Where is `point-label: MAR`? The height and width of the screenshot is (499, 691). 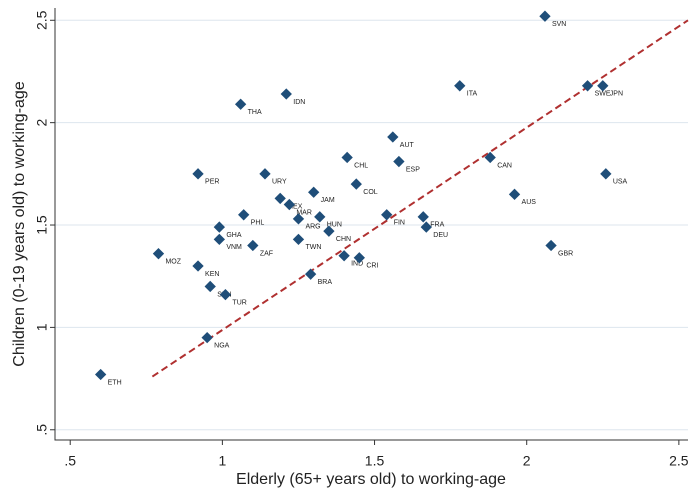
point-label: MAR is located at coordinates (304, 212).